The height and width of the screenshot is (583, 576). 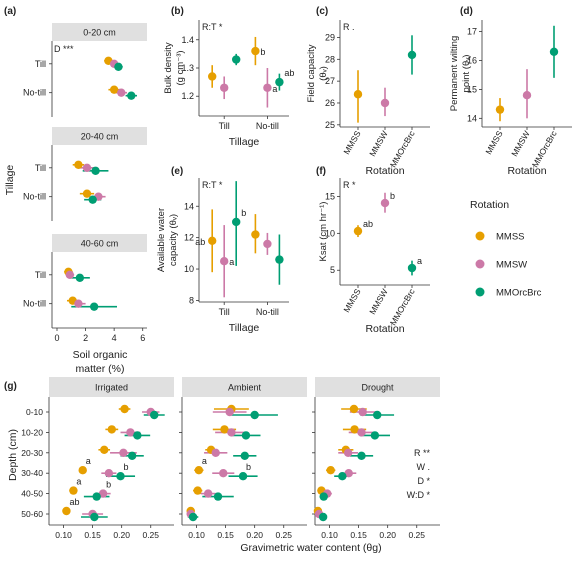 What do you see at coordinates (378, 301) in the screenshot?
I see `x-tick-label: MMSW` at bounding box center [378, 301].